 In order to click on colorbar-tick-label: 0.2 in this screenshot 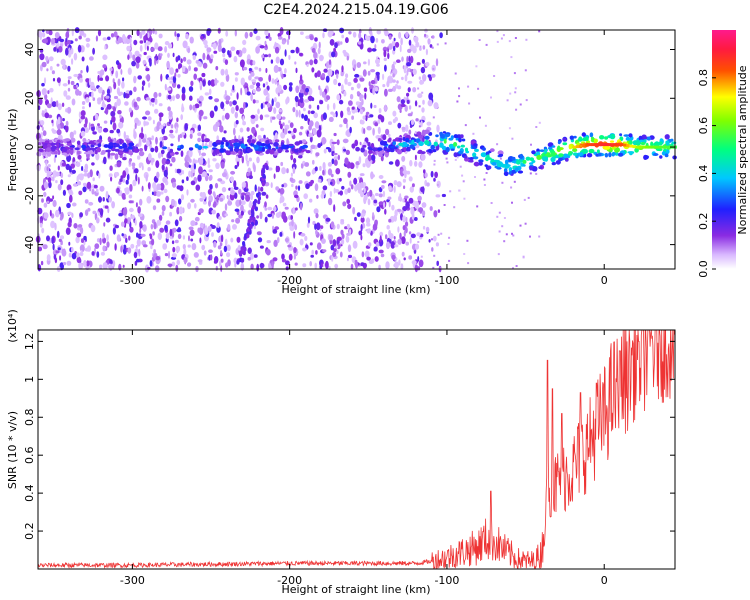, I will do `click(703, 221)`.